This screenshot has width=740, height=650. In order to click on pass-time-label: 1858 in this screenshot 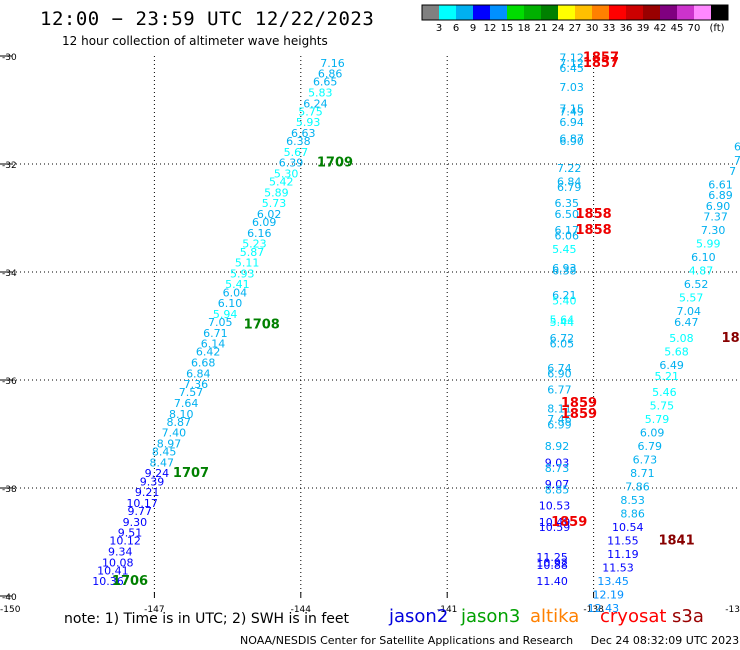, I will do `click(594, 214)`.